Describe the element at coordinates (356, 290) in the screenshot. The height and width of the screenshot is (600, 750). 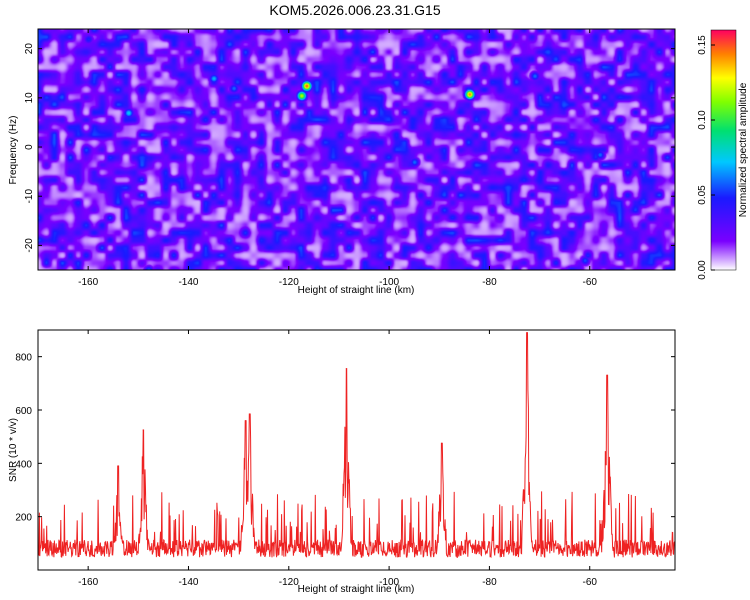
I see `spectrogram-xlabel: Height of straight line (km)` at that location.